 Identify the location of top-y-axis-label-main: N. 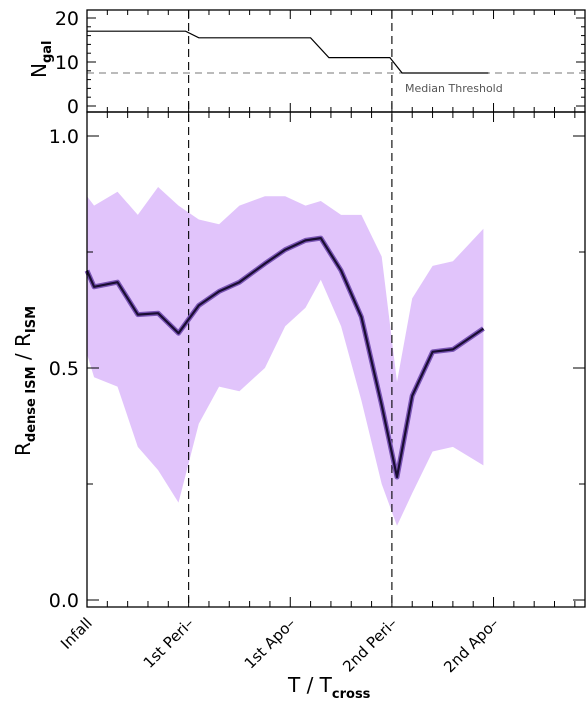
(39, 70).